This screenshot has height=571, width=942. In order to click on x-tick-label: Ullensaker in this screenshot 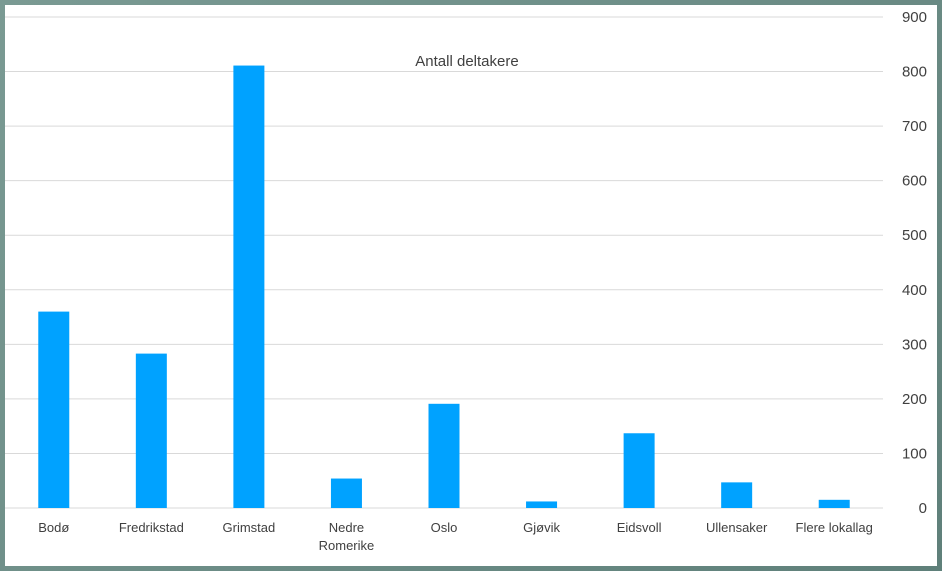, I will do `click(737, 527)`.